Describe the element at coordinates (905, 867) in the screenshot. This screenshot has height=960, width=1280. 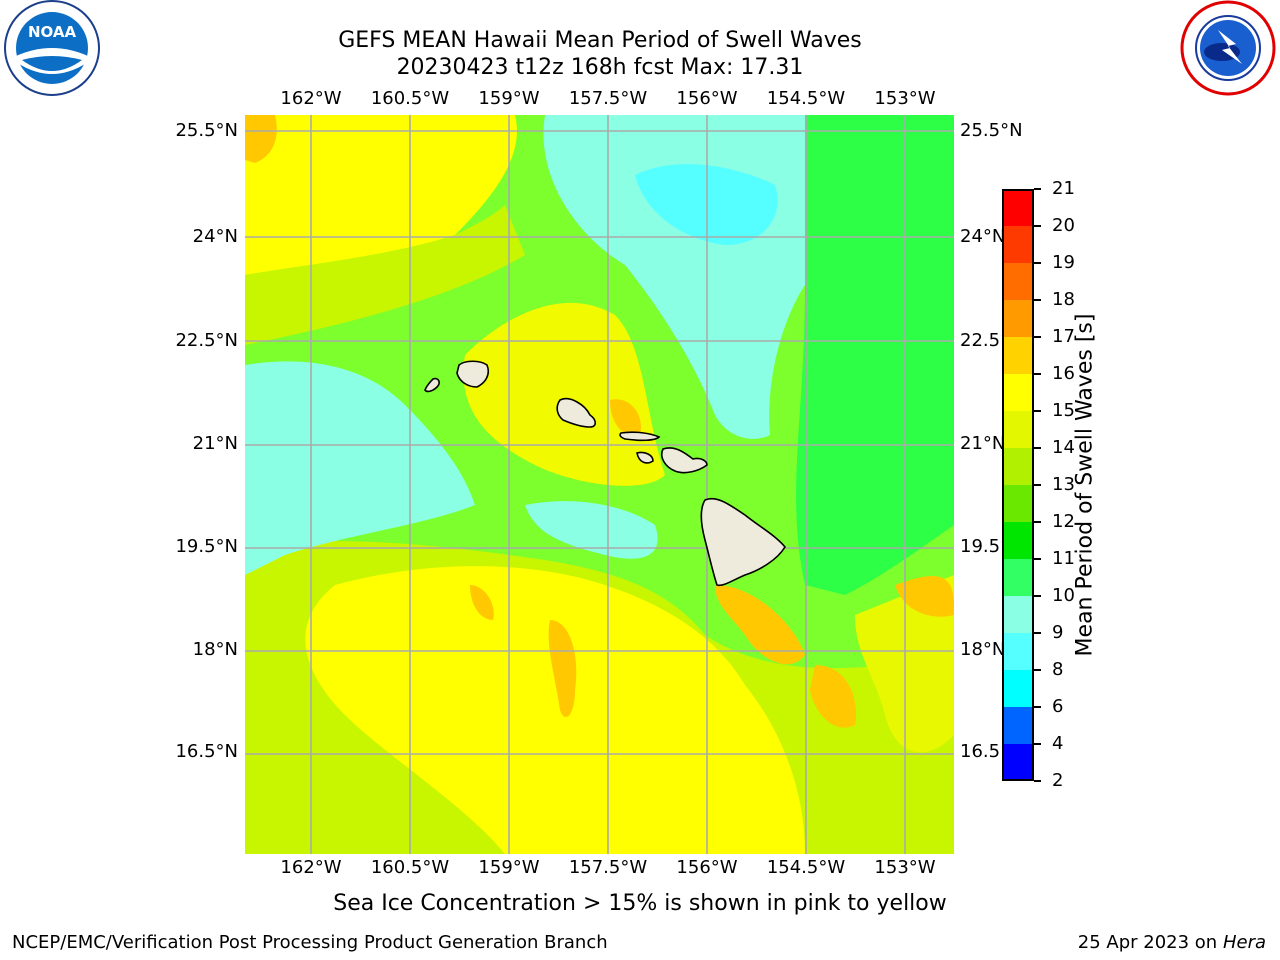
I see `lon-tick-bottom-7: 153°W` at that location.